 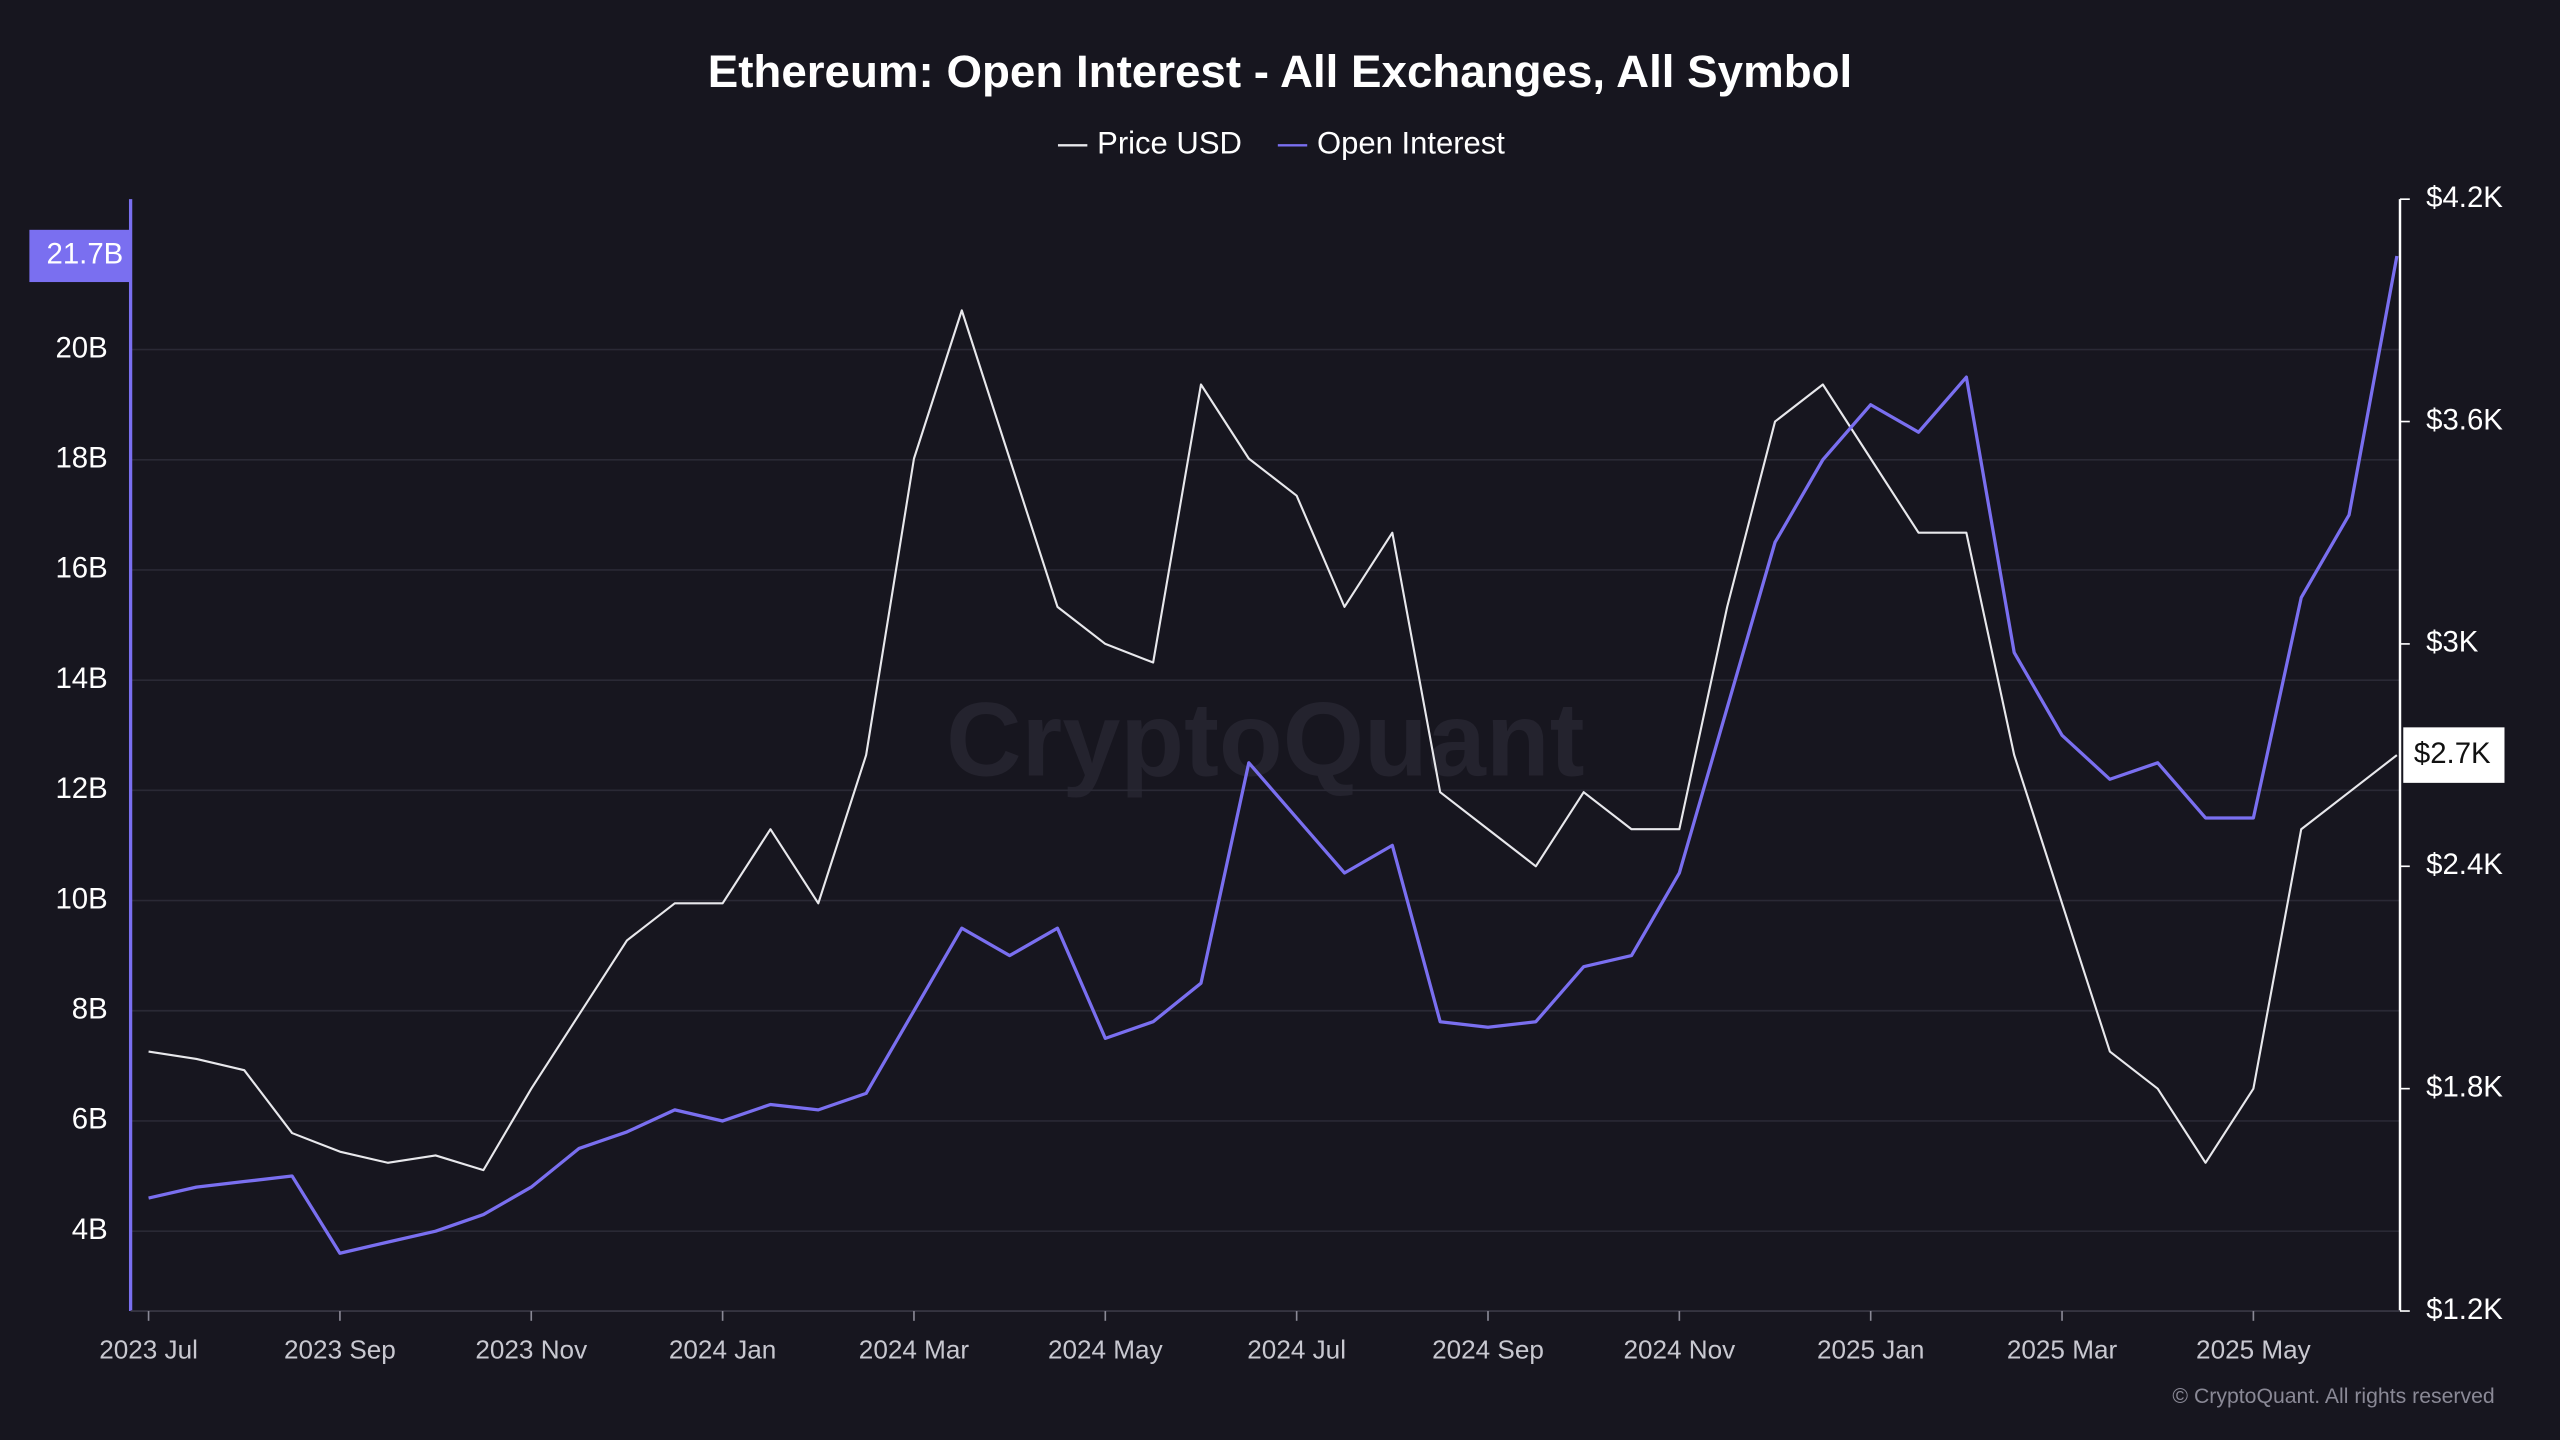 I want to click on y2-tick-label: $2.4K, so click(x=2464, y=864).